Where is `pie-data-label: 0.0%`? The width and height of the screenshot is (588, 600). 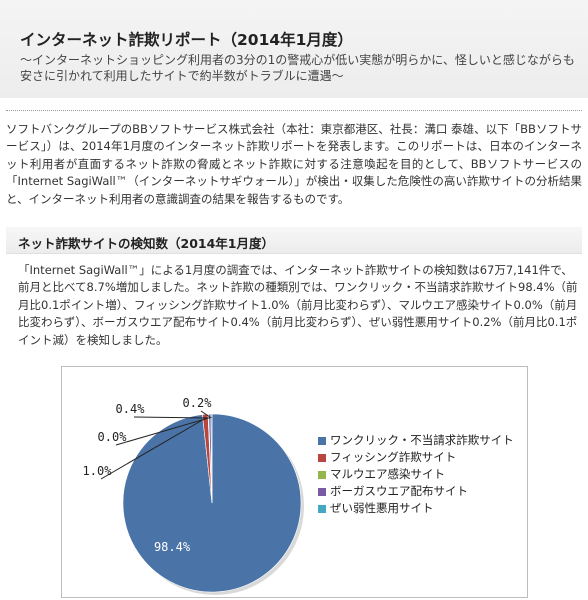 pie-data-label: 0.0% is located at coordinates (113, 437).